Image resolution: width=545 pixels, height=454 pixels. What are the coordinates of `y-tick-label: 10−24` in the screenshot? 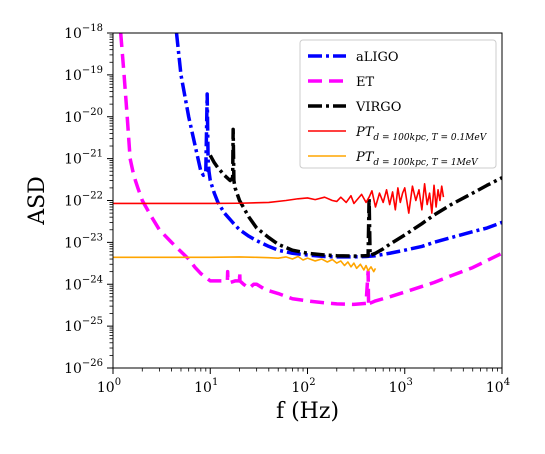 It's located at (83, 283).